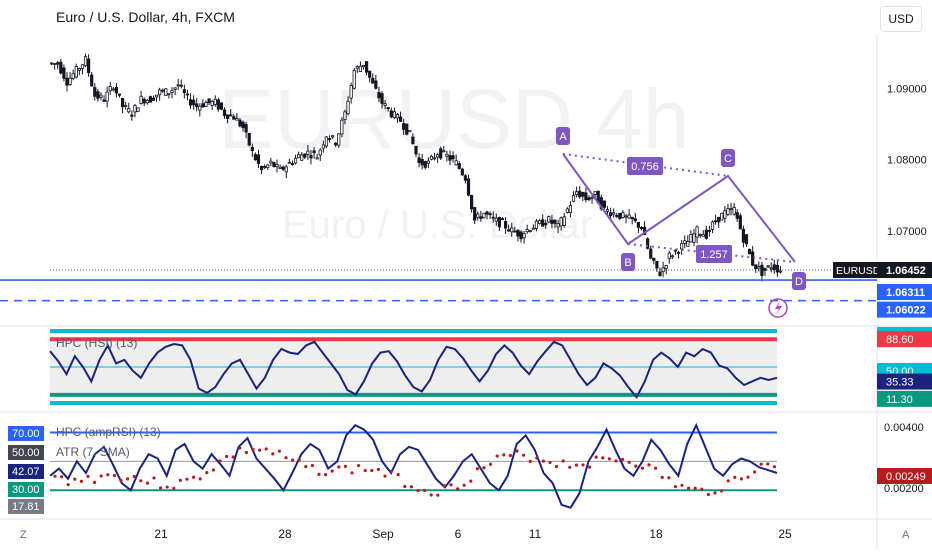 This screenshot has width=932, height=555. I want to click on rsi-left-tag: 70.00, so click(26, 434).